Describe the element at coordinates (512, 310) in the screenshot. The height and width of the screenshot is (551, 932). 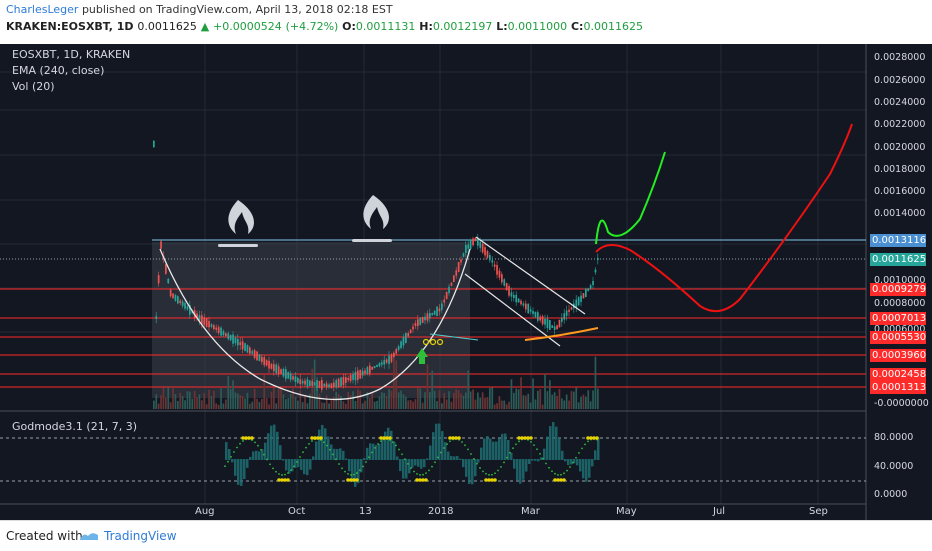
I see `channel-lower` at that location.